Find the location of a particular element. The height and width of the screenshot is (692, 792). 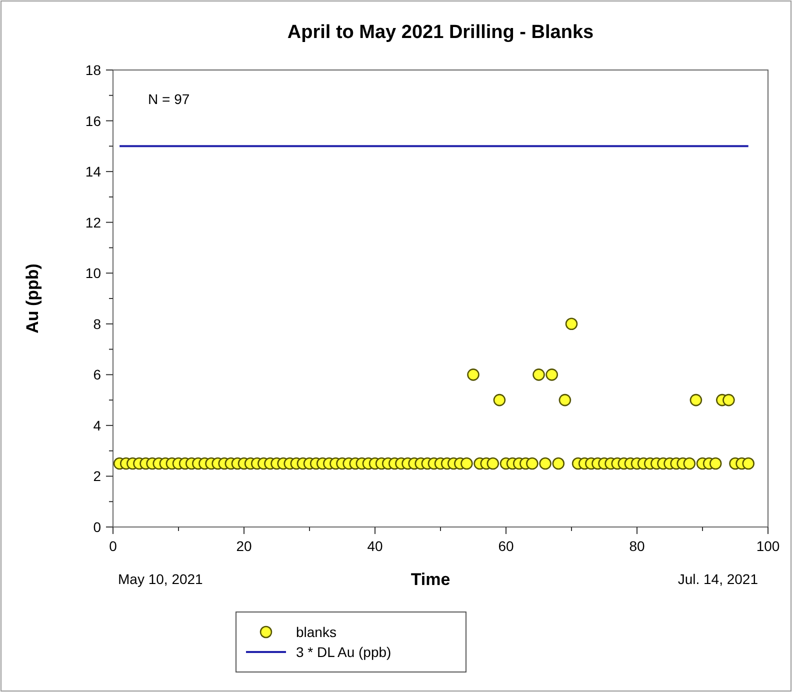

y-tick-label: 10 is located at coordinates (93, 273).